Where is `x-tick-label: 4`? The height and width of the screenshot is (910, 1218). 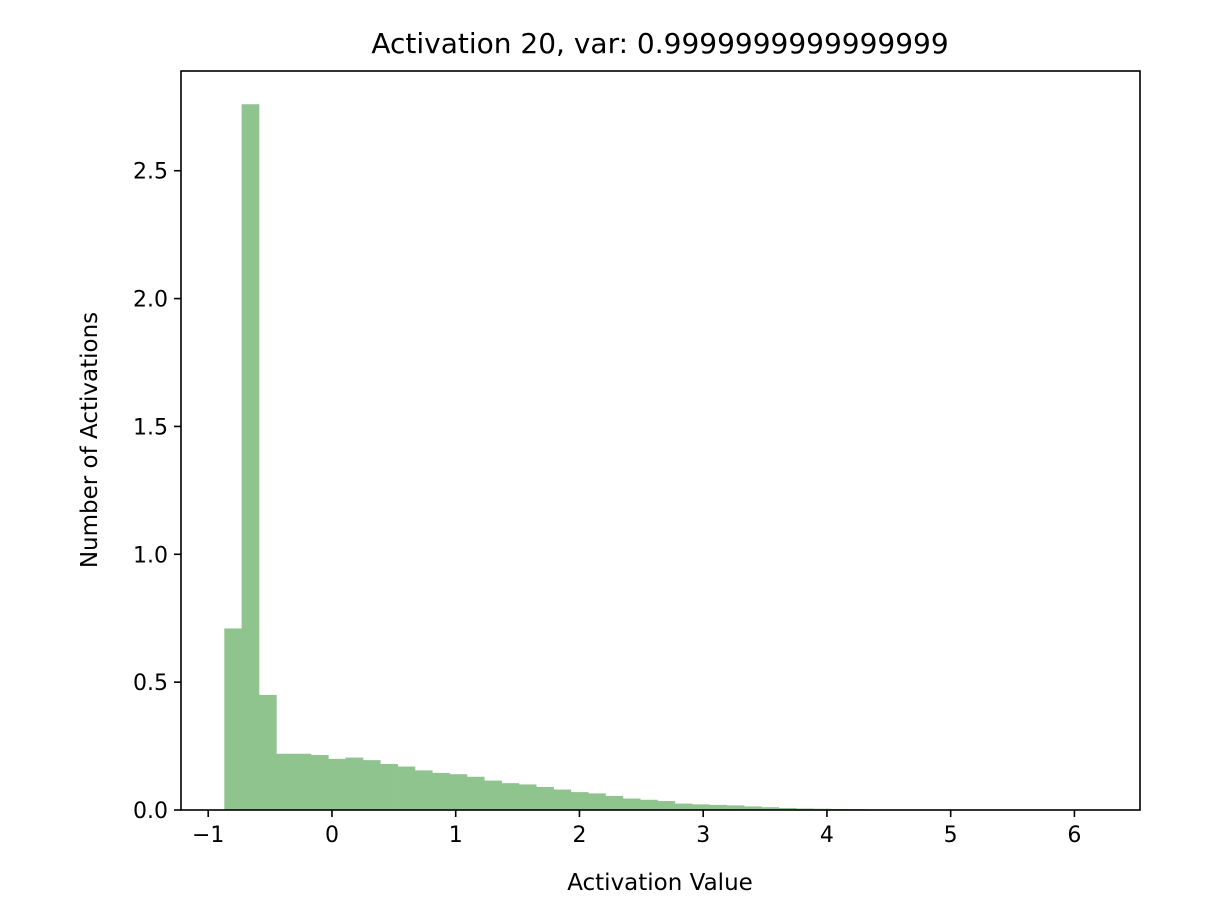 x-tick-label: 4 is located at coordinates (827, 835).